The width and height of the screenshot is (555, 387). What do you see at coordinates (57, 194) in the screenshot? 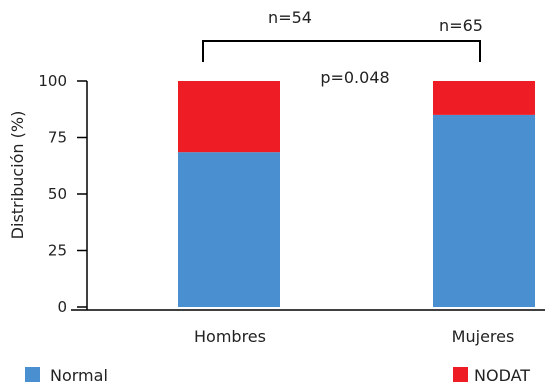
I see `y-tick-label: 50` at bounding box center [57, 194].